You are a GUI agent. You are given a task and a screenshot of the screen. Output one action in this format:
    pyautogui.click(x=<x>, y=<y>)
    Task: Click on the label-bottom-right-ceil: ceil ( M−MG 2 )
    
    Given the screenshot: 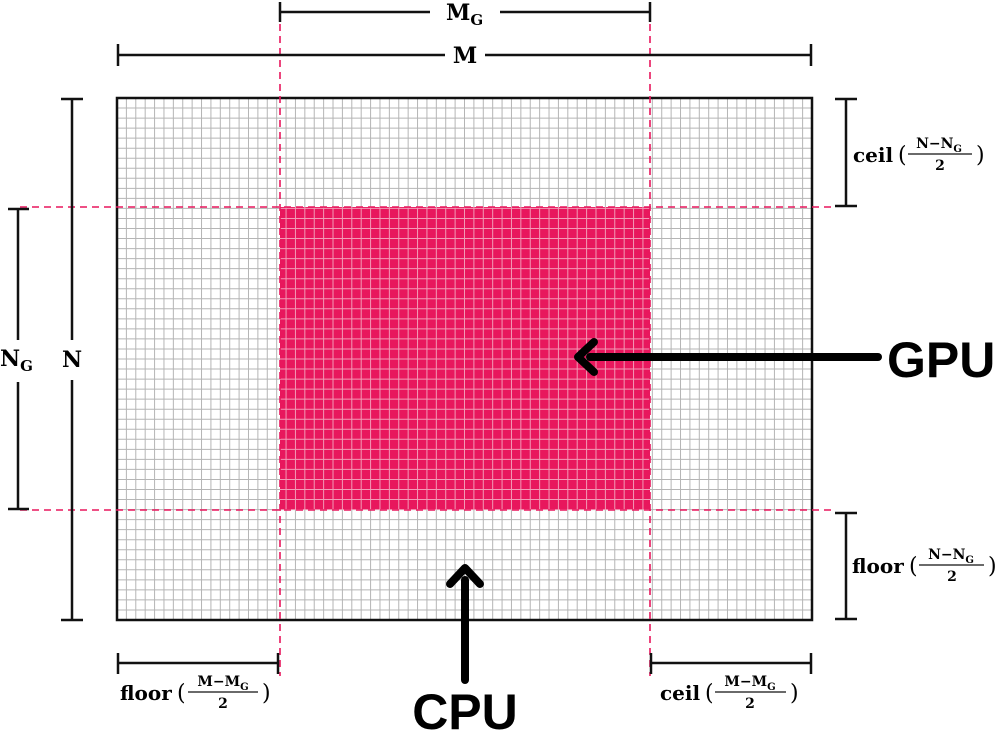 What is the action you would take?
    pyautogui.click(x=729, y=693)
    